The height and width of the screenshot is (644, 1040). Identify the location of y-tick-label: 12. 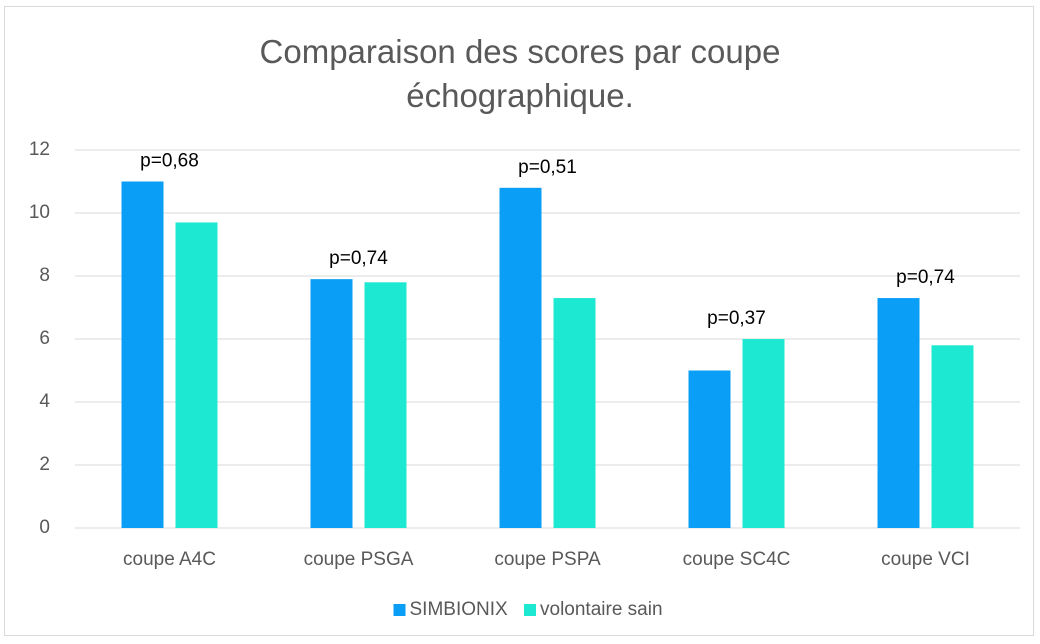
(39, 149).